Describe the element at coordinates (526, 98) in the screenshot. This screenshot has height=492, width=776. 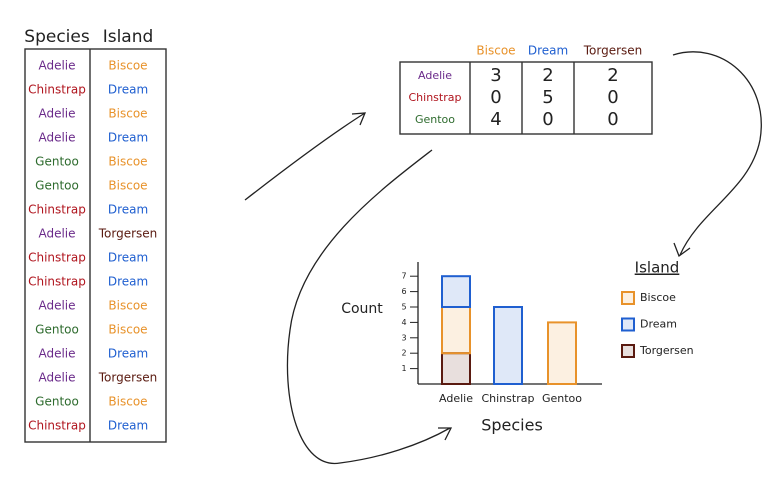
I see `crosstab-frame` at that location.